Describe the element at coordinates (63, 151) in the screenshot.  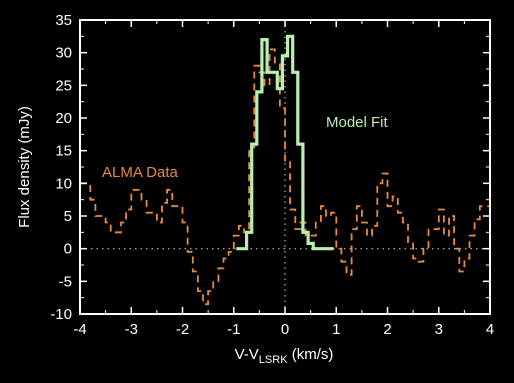
I see `y-tick-label: 15` at that location.